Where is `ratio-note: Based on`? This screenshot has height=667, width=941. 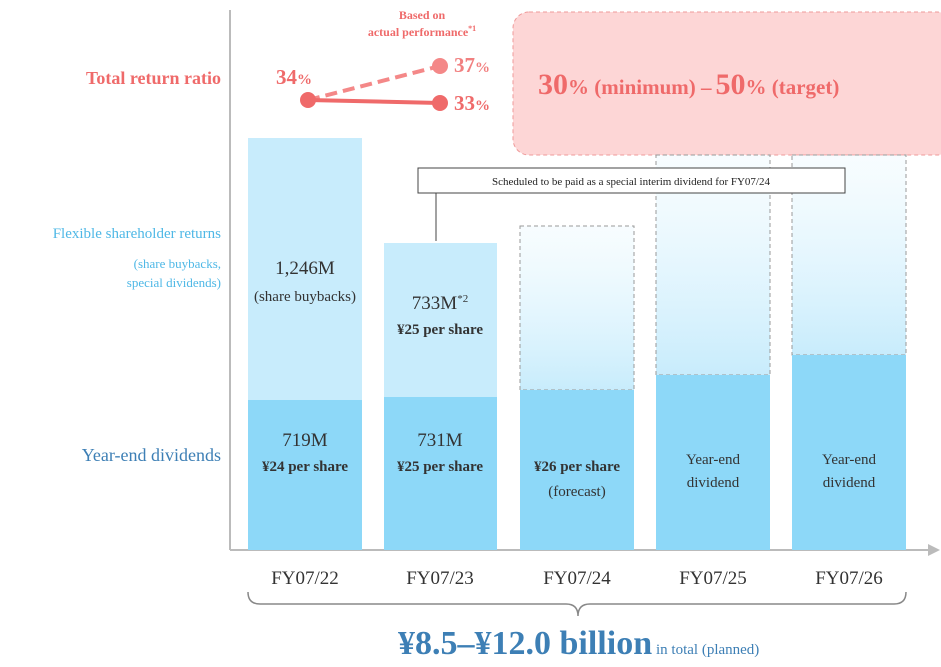
ratio-note: Based on is located at coordinates (422, 15).